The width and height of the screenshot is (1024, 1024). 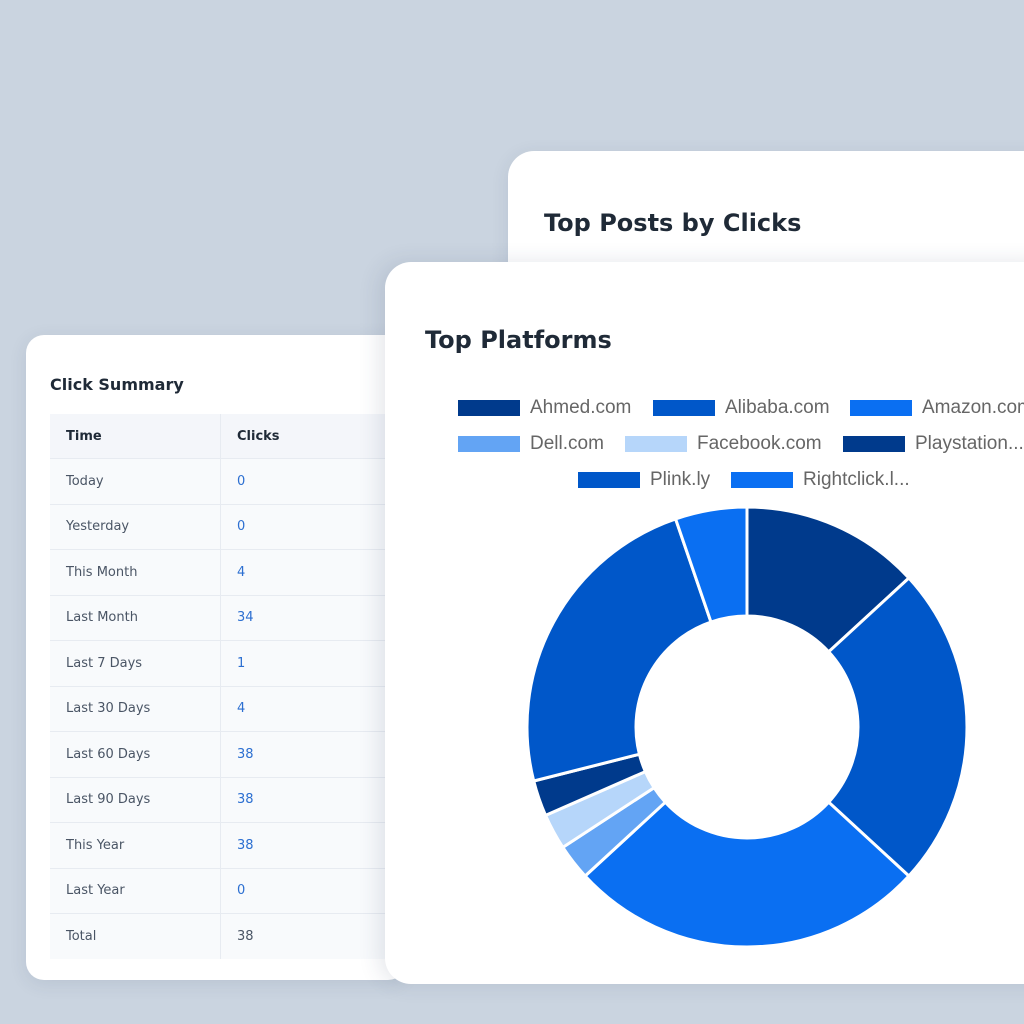 What do you see at coordinates (135, 936) in the screenshot?
I see `time-cell: Total` at bounding box center [135, 936].